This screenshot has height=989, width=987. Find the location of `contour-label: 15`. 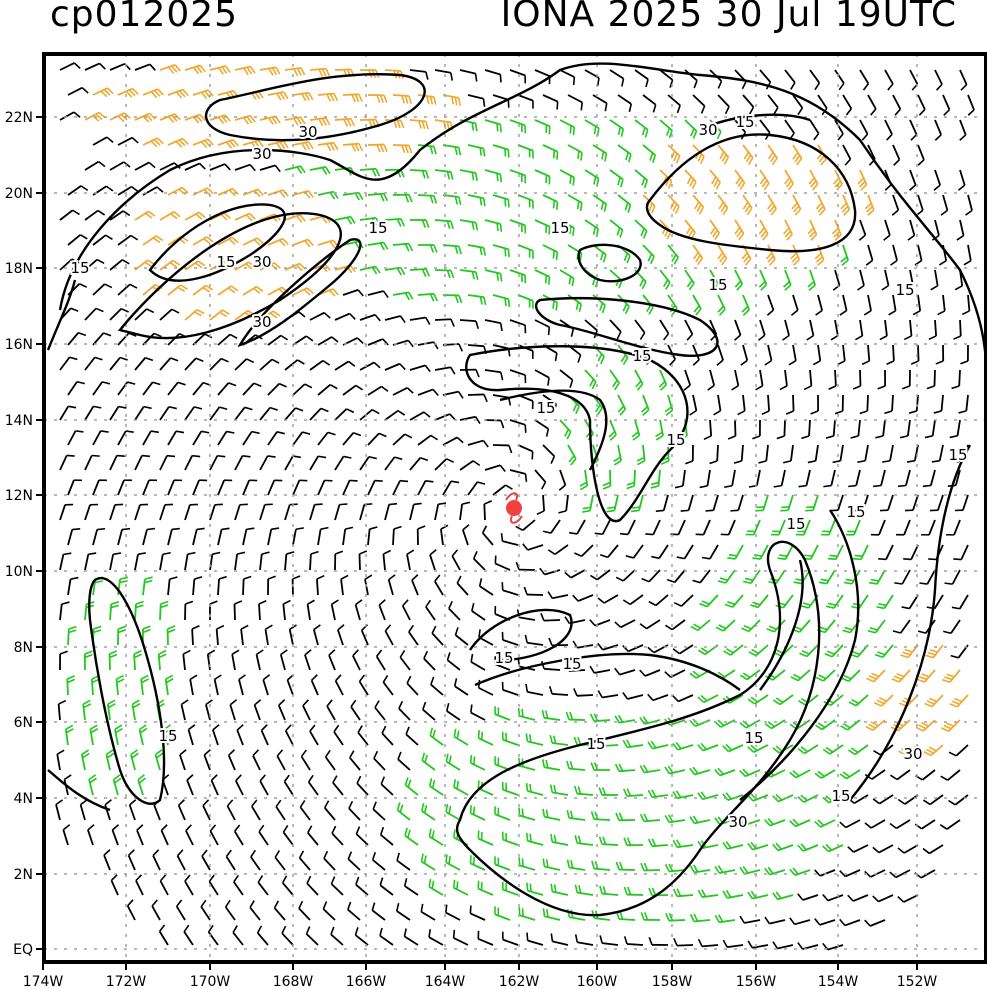

contour-label: 15 is located at coordinates (717, 285).